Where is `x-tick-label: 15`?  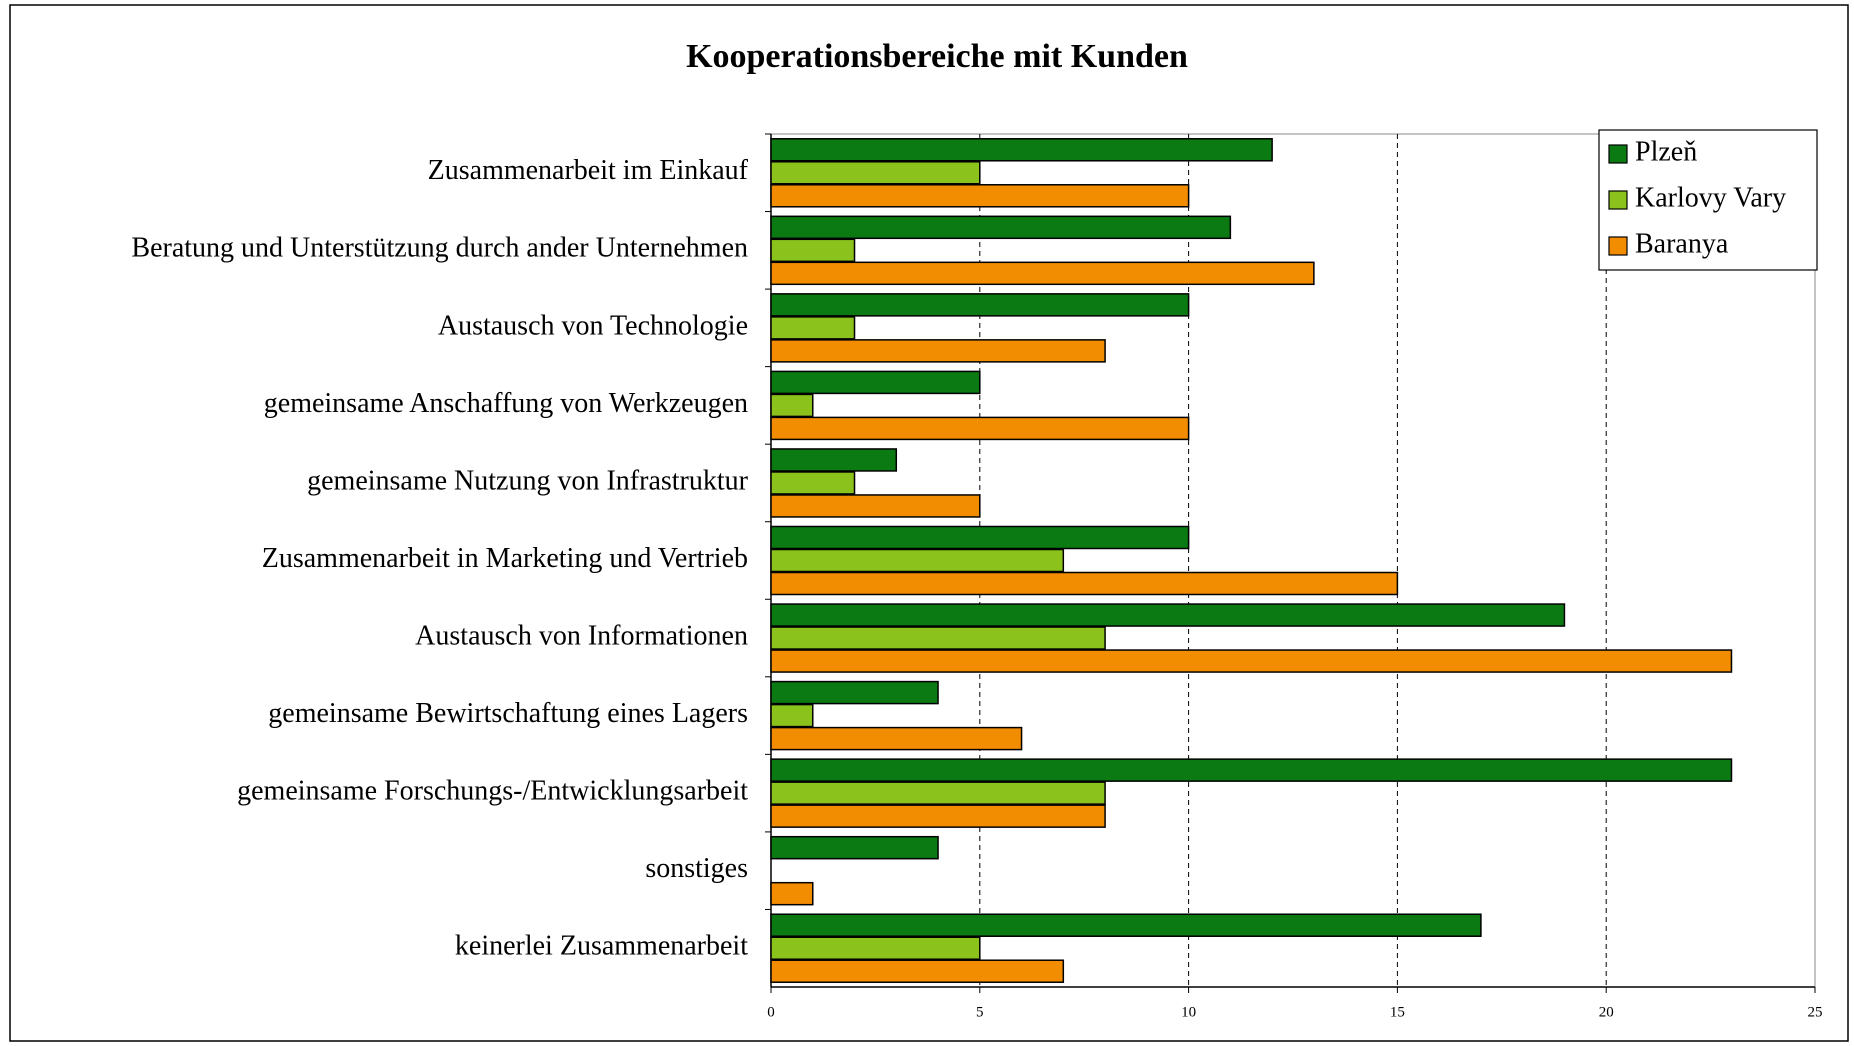
x-tick-label: 15 is located at coordinates (1397, 1012).